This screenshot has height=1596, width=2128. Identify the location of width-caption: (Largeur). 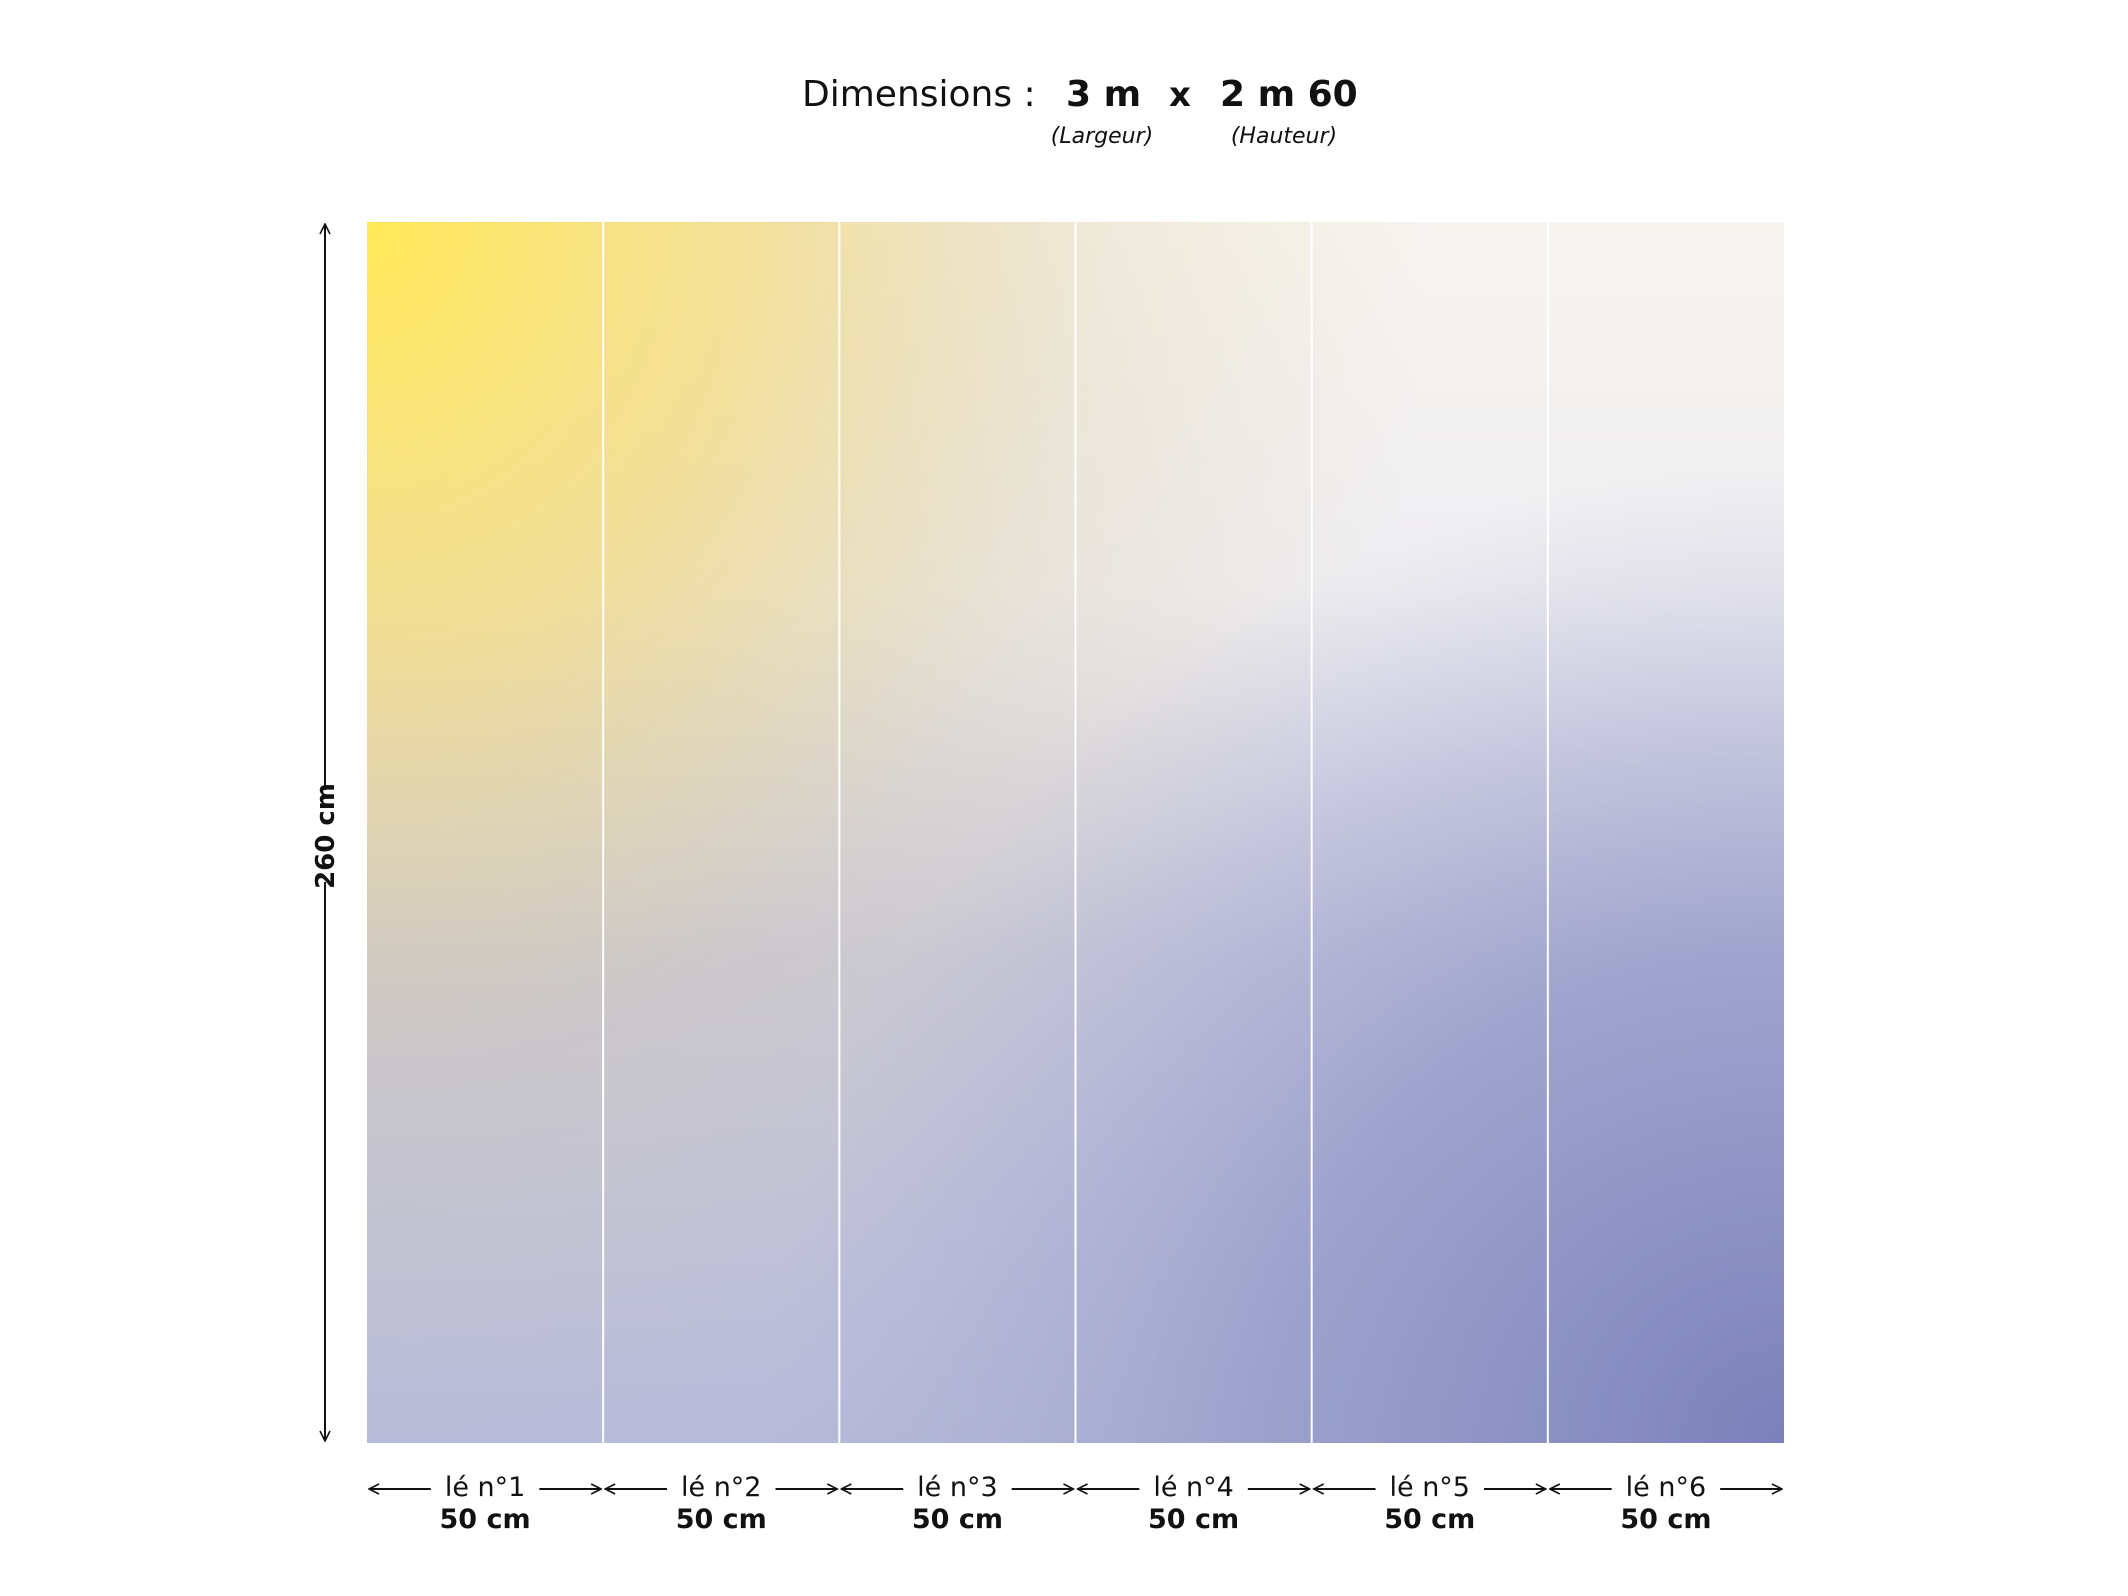
(1102, 136).